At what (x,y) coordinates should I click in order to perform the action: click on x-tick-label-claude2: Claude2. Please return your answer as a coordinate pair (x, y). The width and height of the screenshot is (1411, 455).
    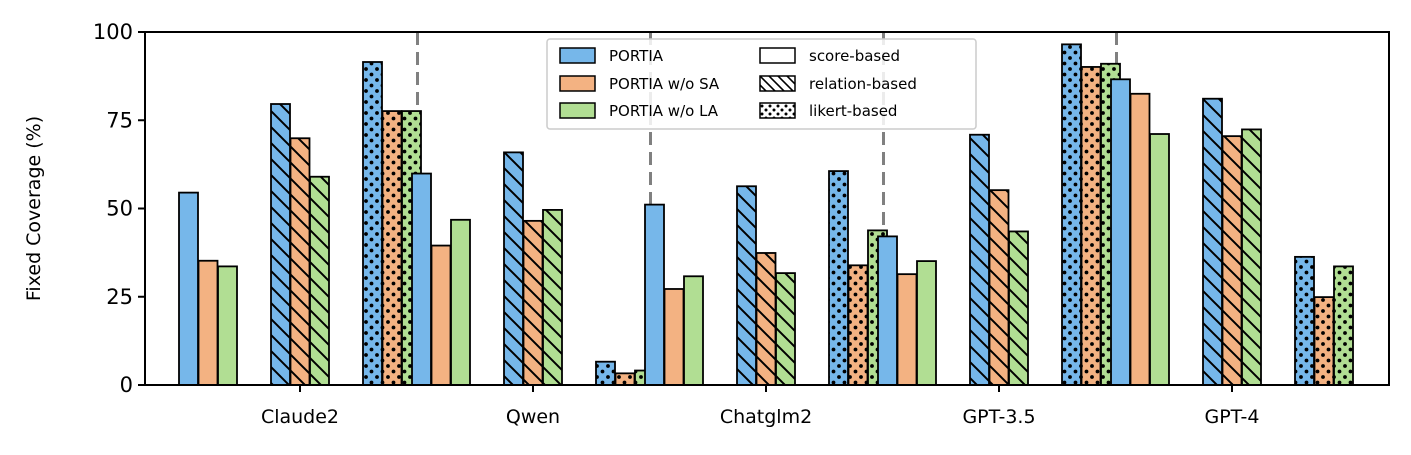
    Looking at the image, I should click on (300, 417).